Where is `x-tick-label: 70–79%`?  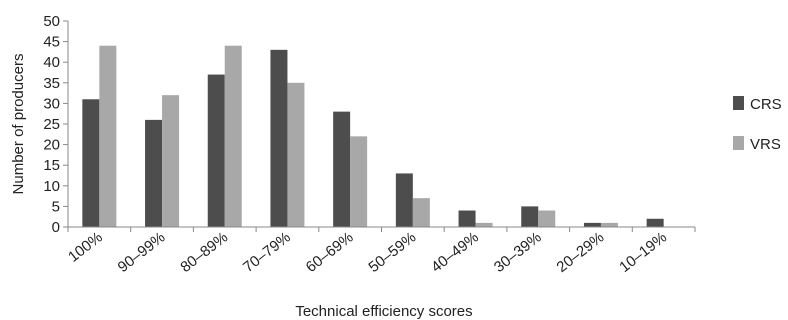
x-tick-label: 70–79% is located at coordinates (267, 252).